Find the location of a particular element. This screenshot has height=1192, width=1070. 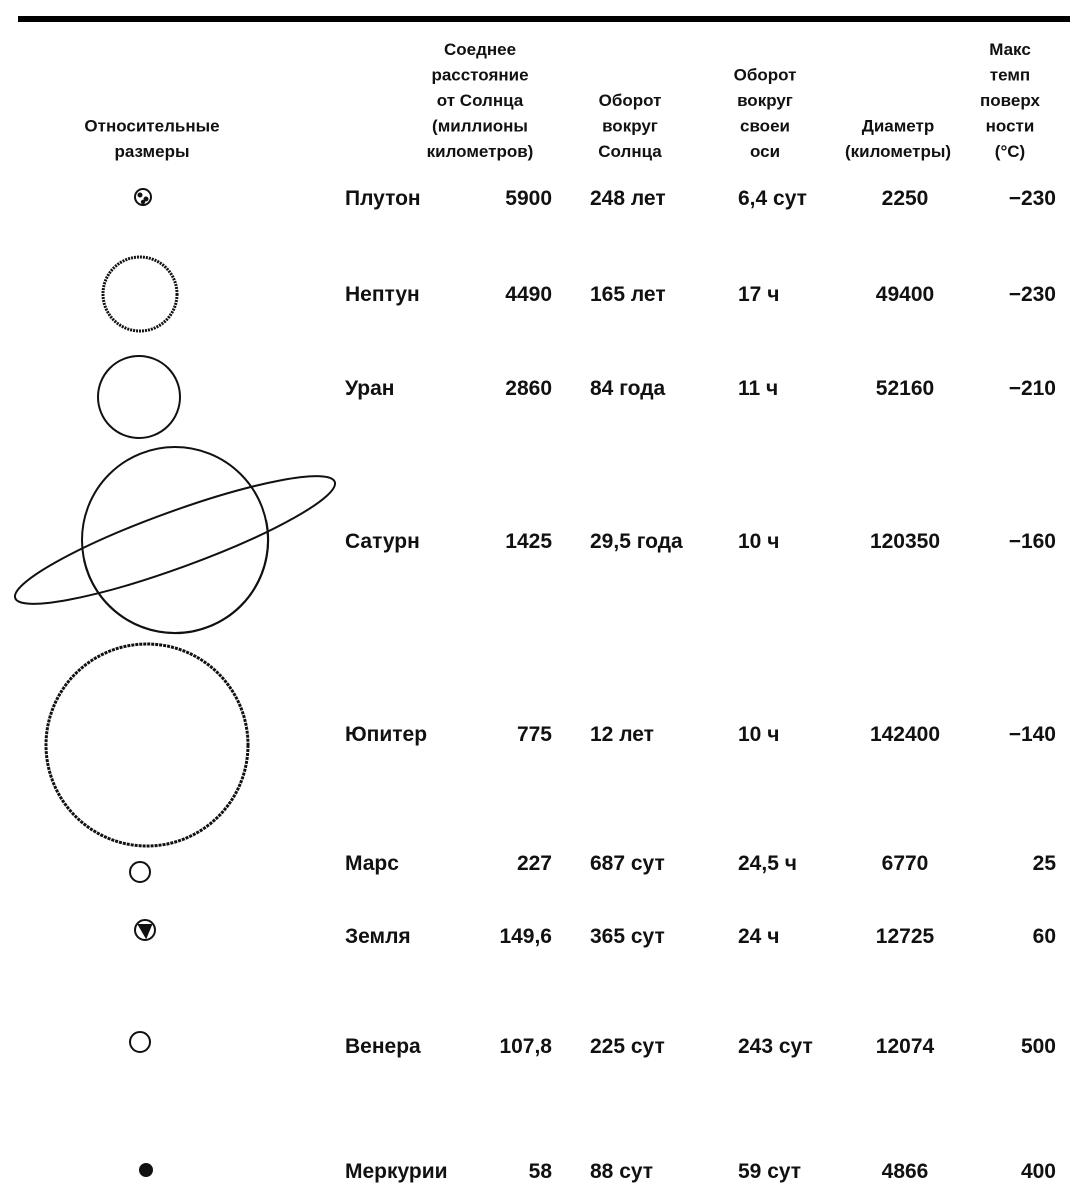

cell-diameter: 4866 is located at coordinates (905, 1171).